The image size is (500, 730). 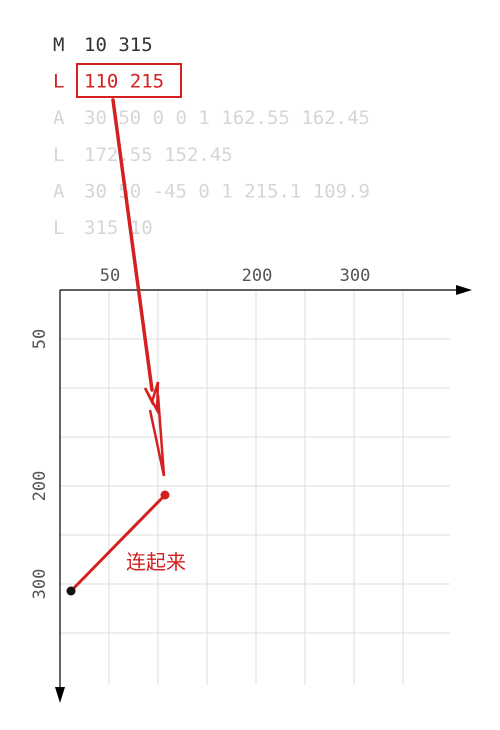 What do you see at coordinates (110, 276) in the screenshot?
I see `x-tick-label: 50` at bounding box center [110, 276].